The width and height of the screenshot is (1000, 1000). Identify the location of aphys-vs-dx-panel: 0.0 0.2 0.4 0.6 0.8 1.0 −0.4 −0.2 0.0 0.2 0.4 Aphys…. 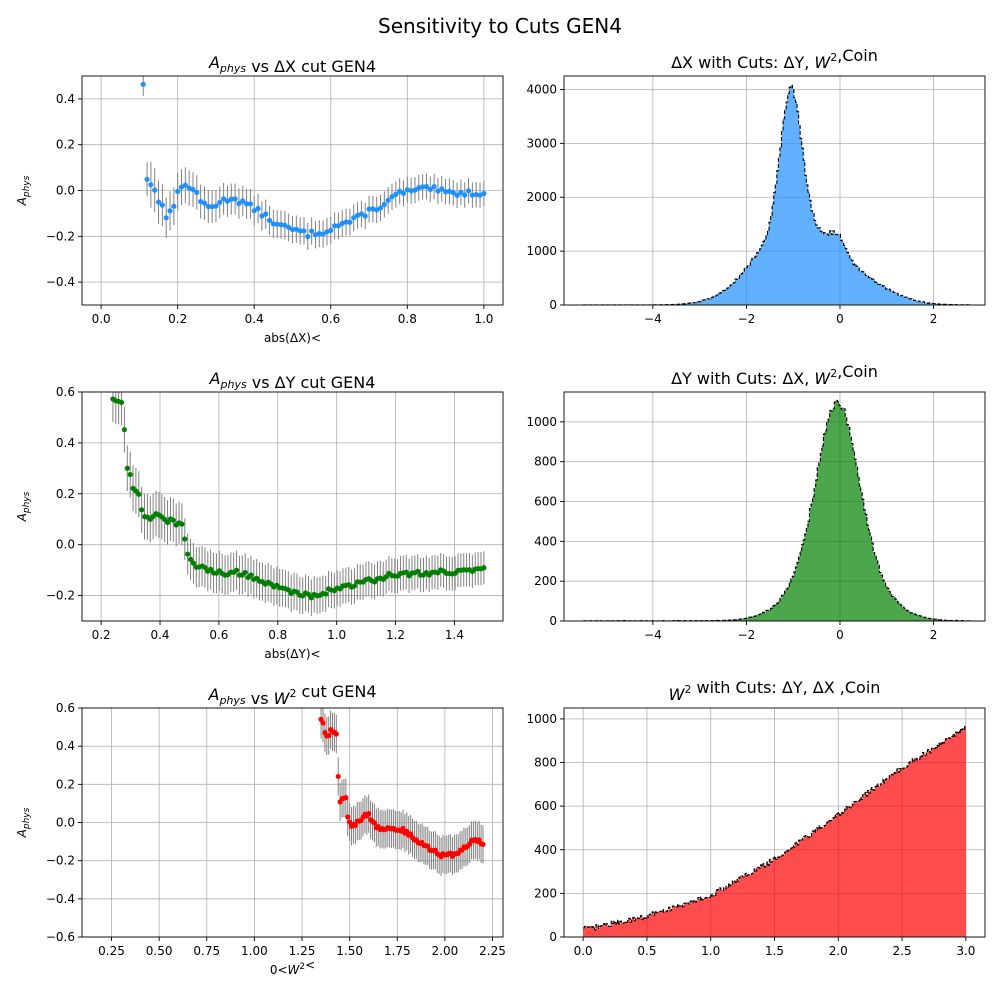
(259, 199).